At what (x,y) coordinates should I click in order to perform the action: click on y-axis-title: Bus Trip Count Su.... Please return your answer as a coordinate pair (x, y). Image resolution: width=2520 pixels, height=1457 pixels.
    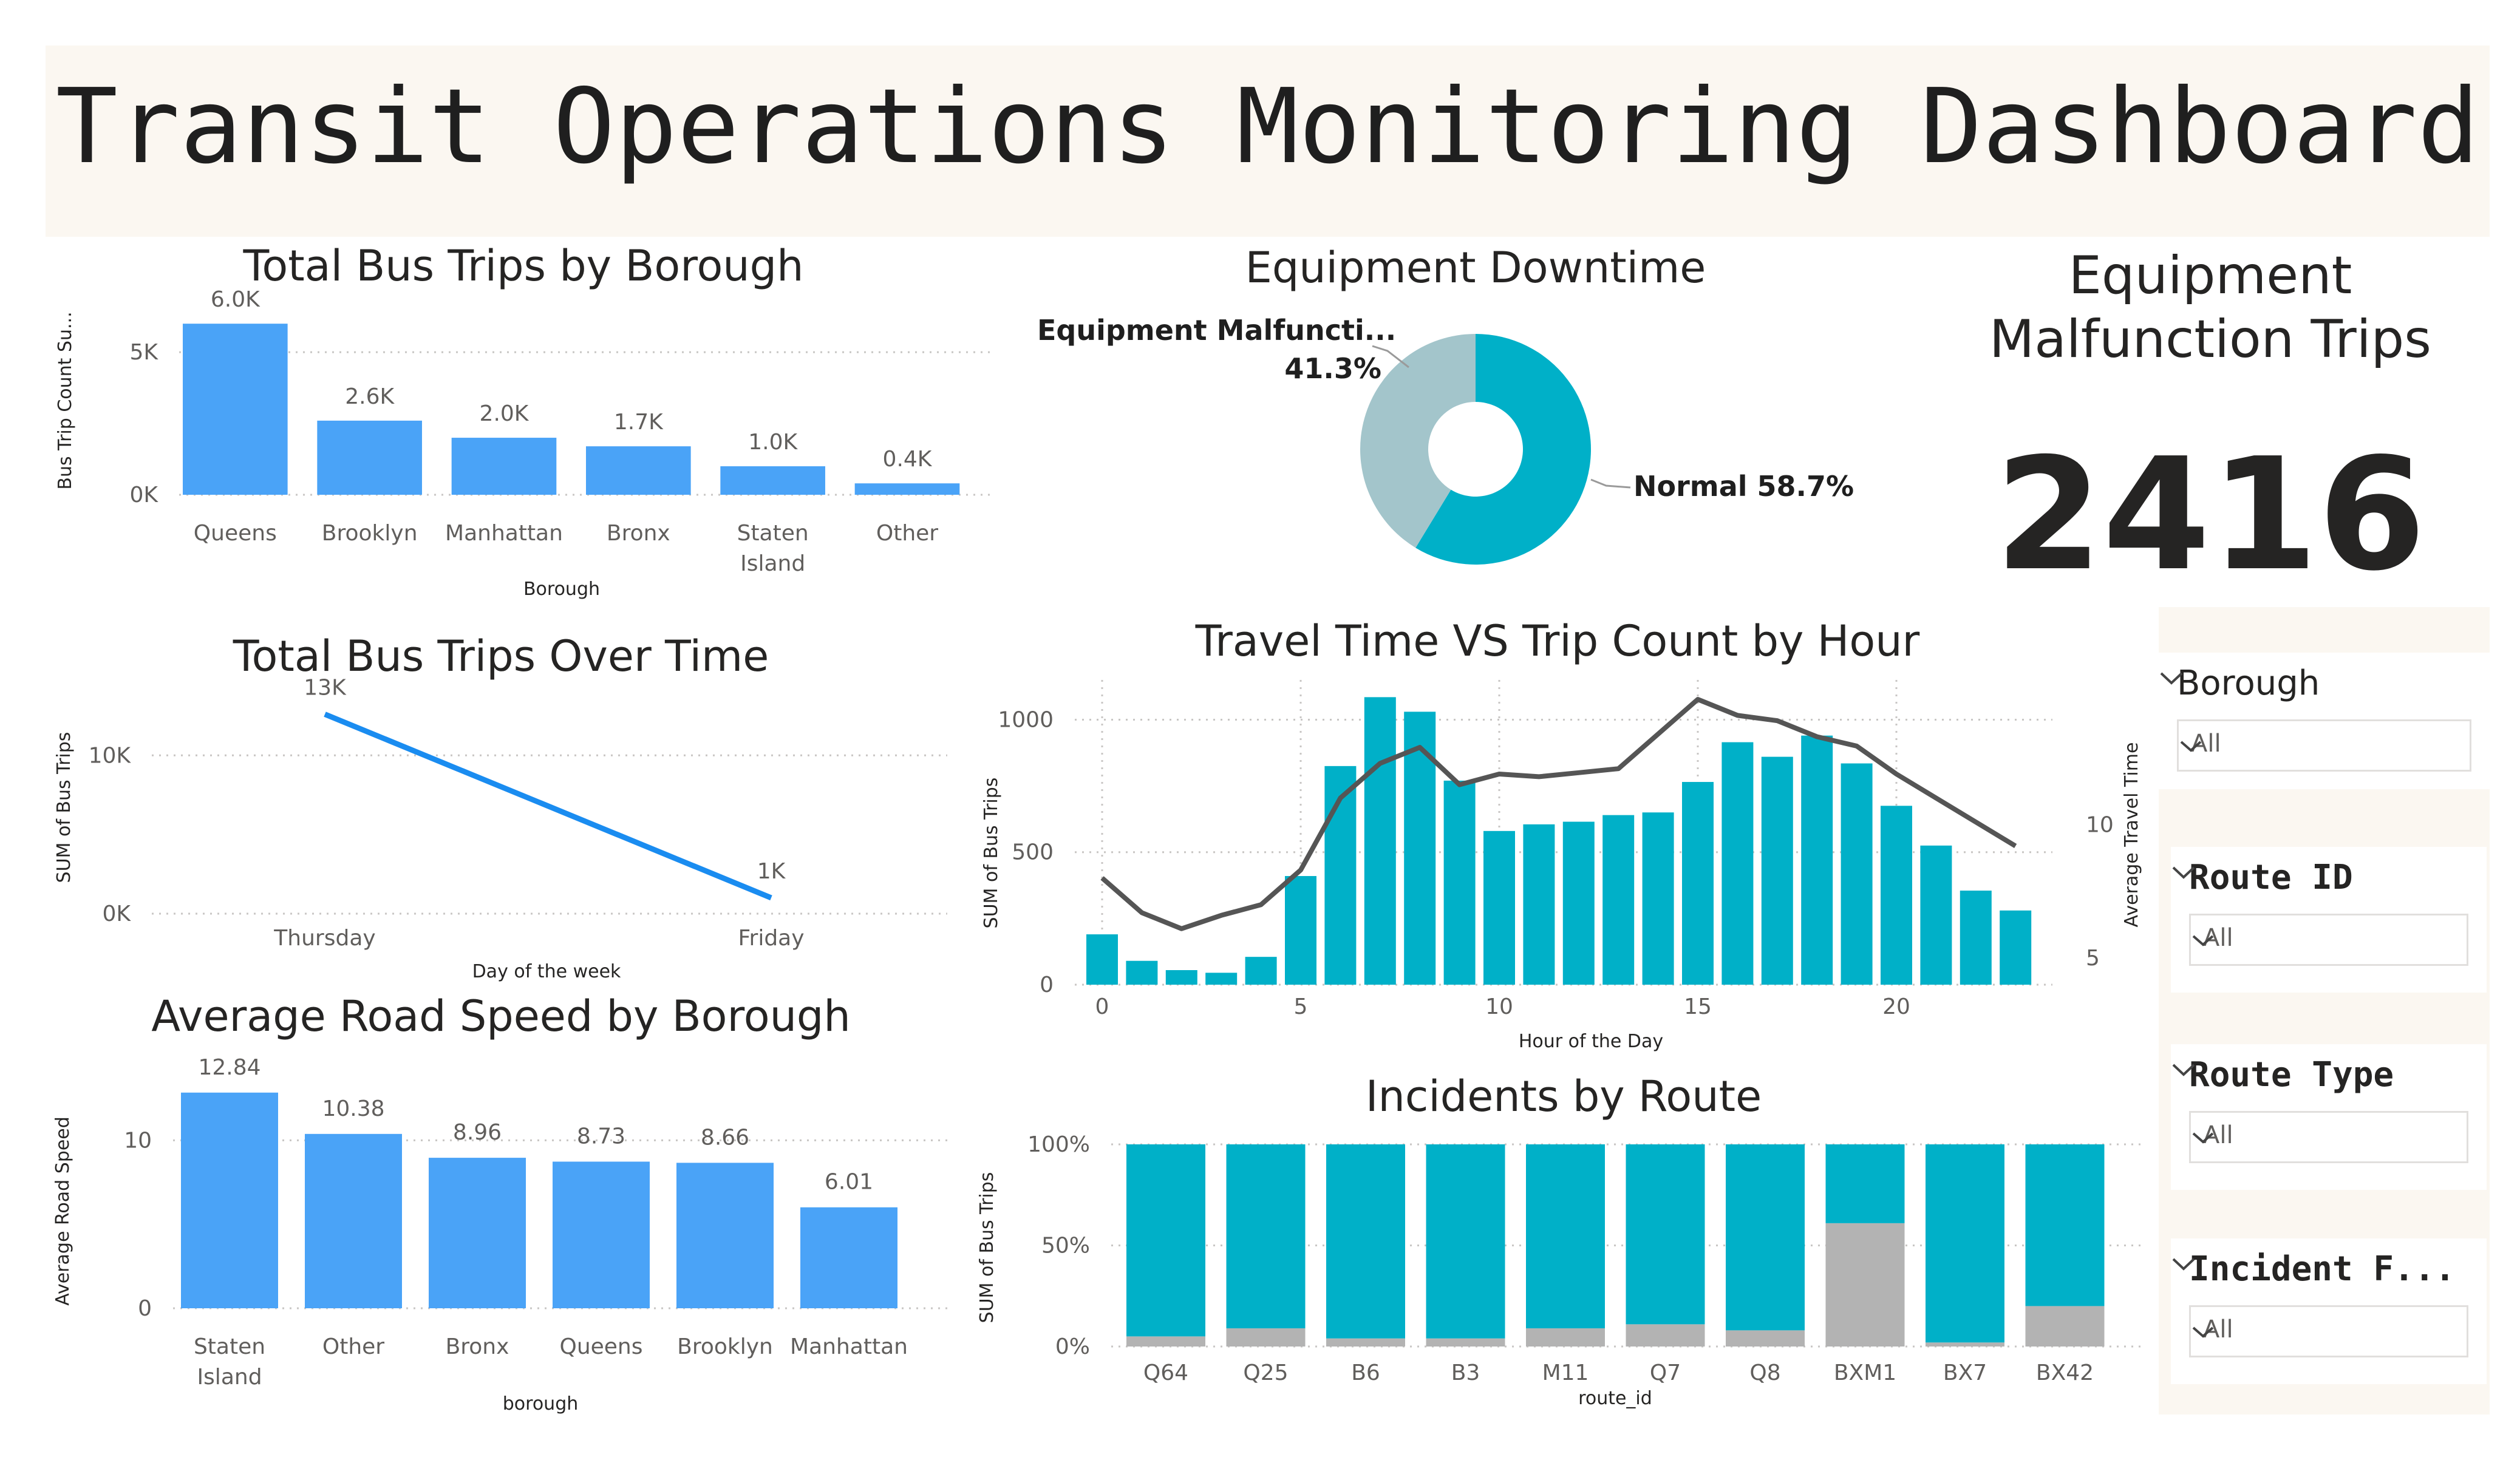
    Looking at the image, I should click on (65, 400).